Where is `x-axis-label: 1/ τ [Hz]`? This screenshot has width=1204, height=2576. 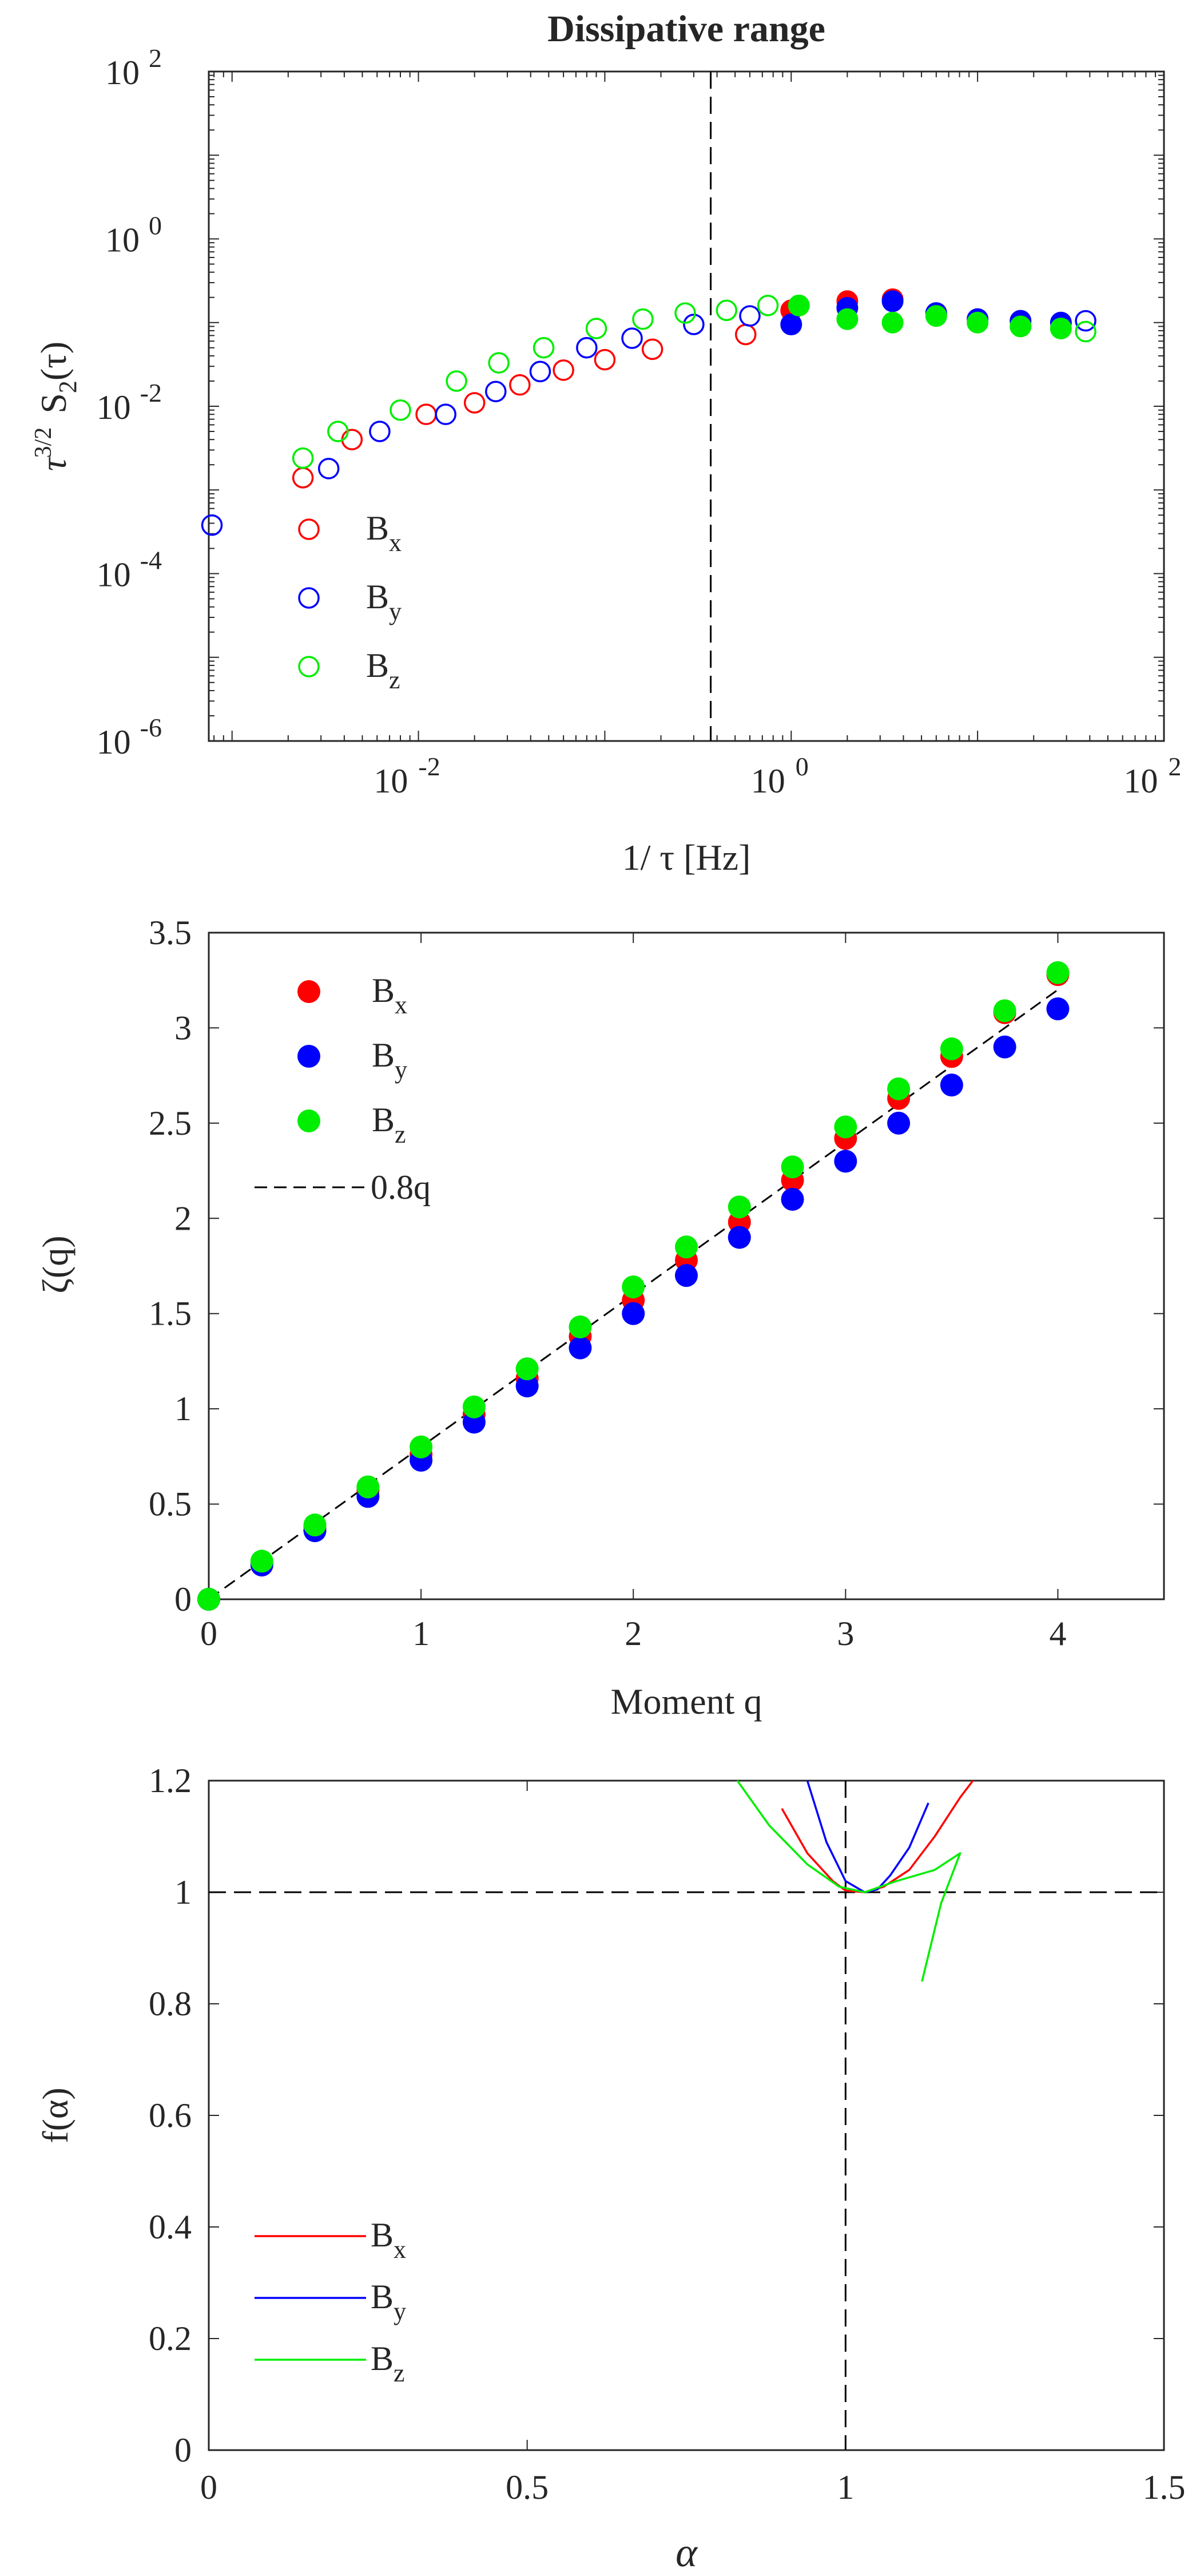
x-axis-label: 1/ τ [Hz] is located at coordinates (686, 858).